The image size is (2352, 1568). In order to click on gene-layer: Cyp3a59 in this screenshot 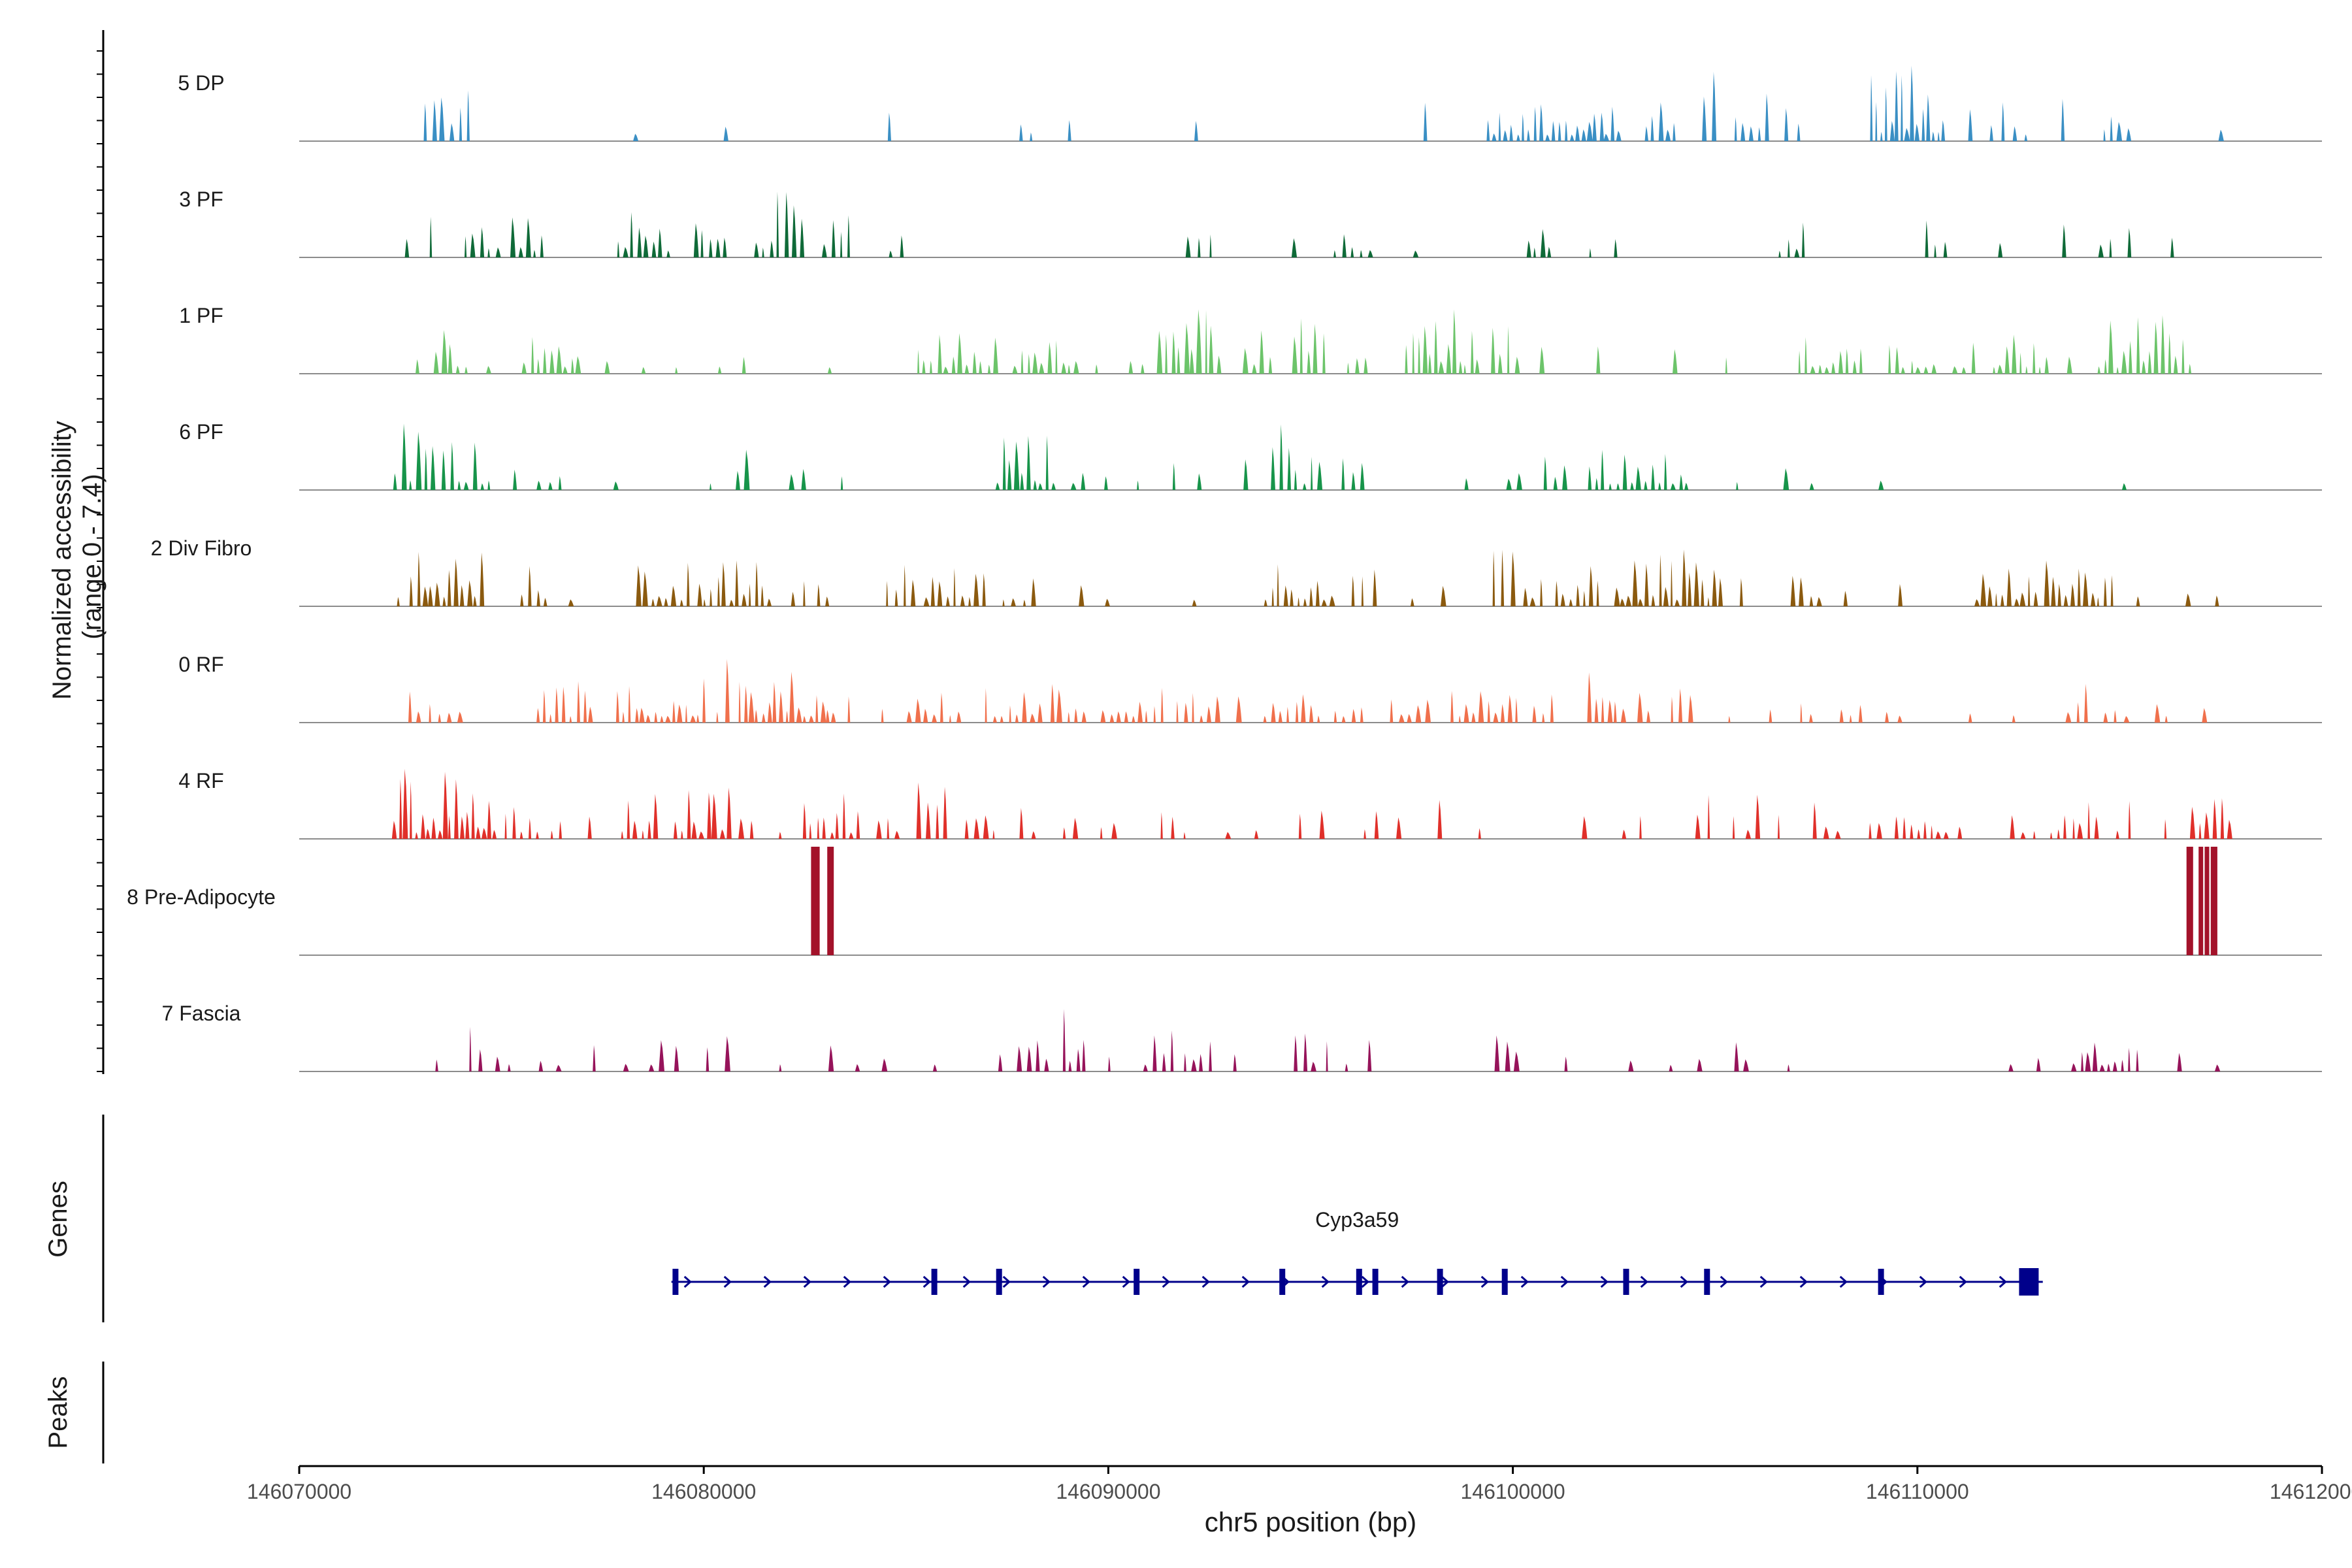, I will do `click(1357, 1252)`.